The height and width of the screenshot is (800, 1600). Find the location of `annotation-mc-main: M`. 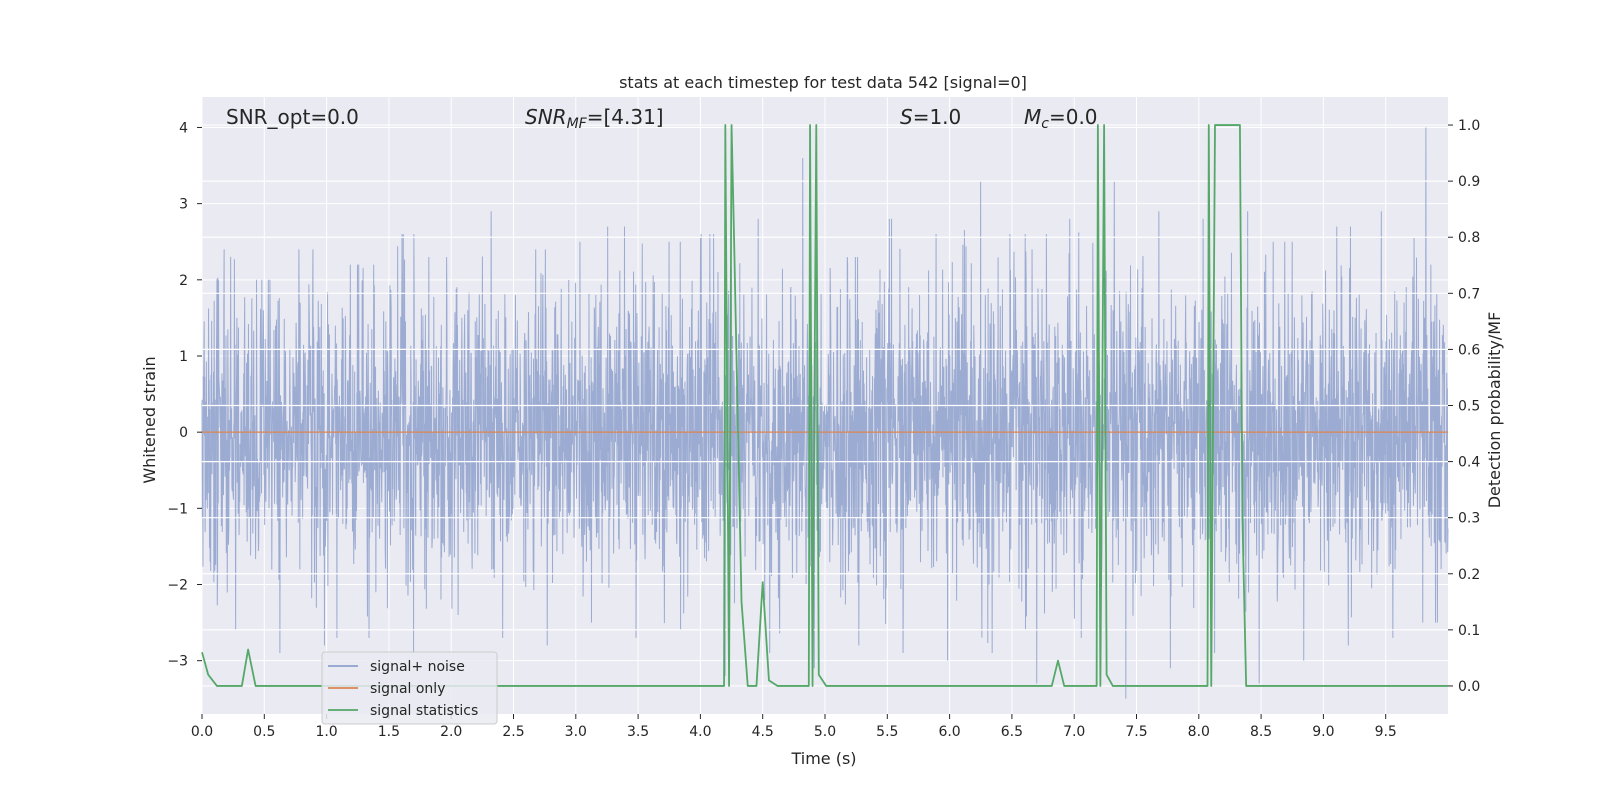

annotation-mc-main: M is located at coordinates (1032, 117).